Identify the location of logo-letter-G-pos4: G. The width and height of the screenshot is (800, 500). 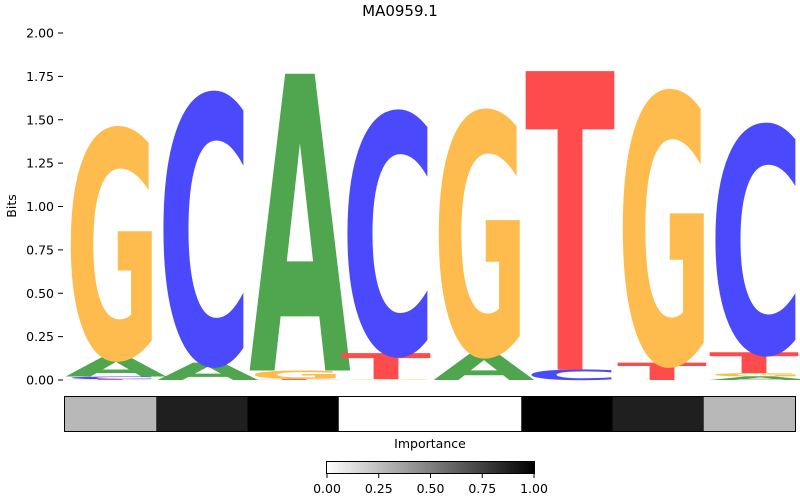
(388, 379).